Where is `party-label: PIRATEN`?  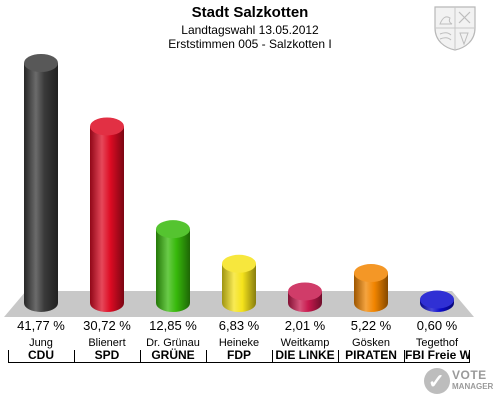
party-label: PIRATEN is located at coordinates (371, 355).